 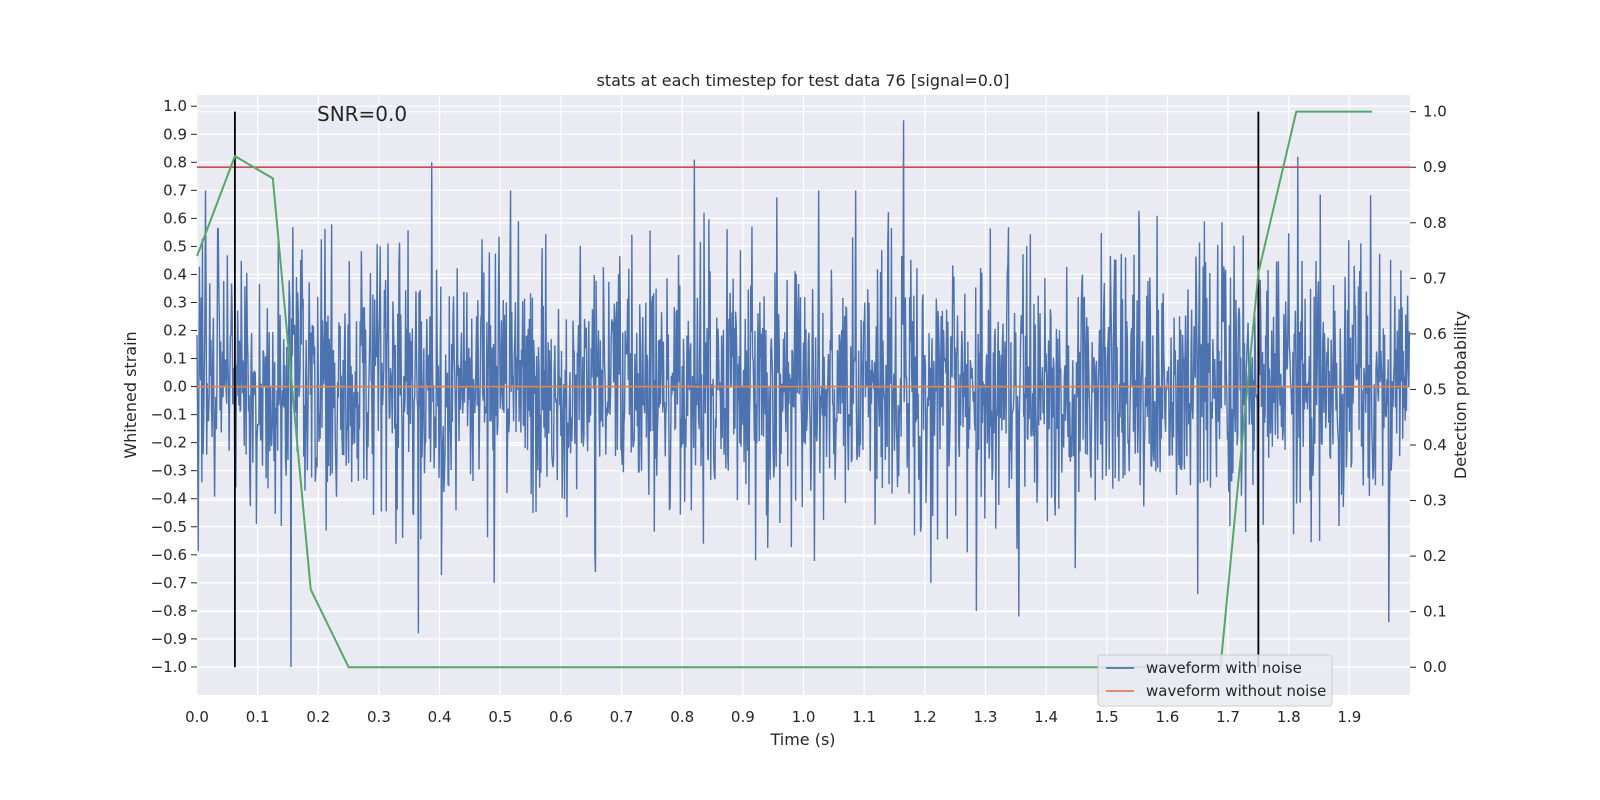 What do you see at coordinates (175, 274) in the screenshot?
I see `y-tick-label: 0.4` at bounding box center [175, 274].